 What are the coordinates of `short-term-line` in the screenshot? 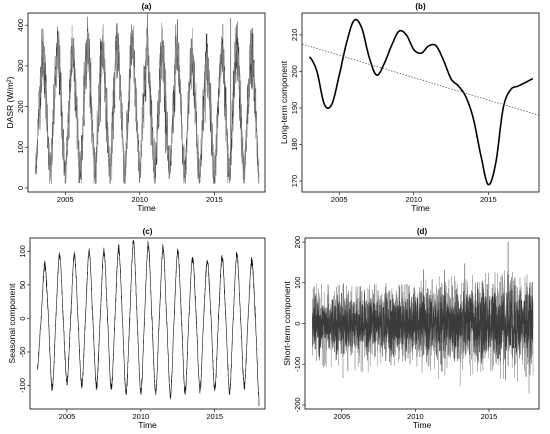 It's located at (423, 322).